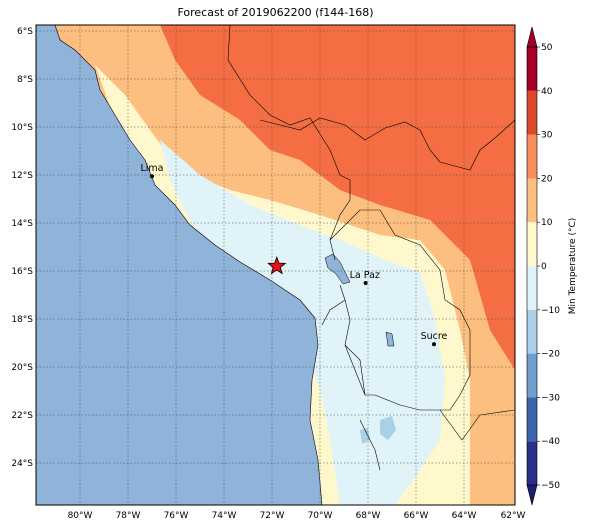 This screenshot has width=591, height=529. Describe the element at coordinates (550, 398) in the screenshot. I see `colorbar-tick-label: −30` at that location.